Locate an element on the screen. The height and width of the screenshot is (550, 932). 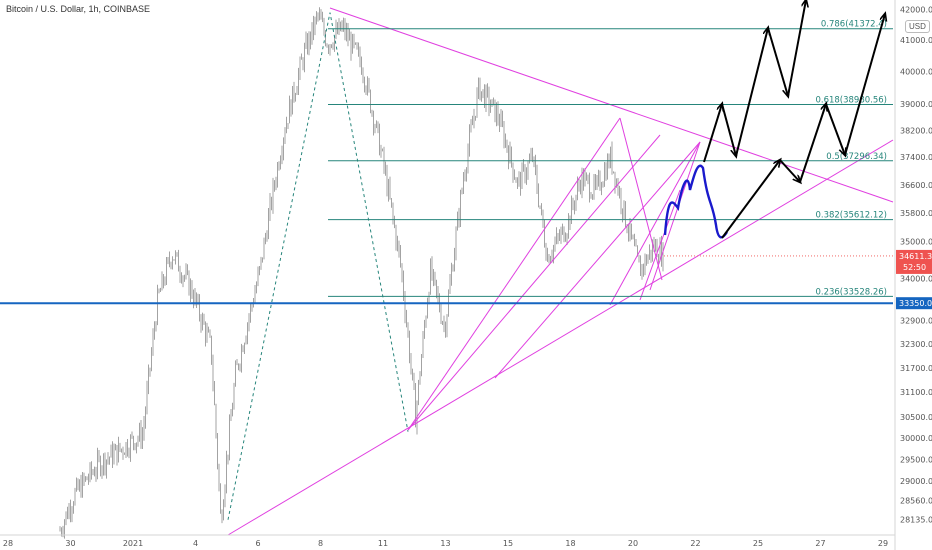
time-tick-label: 28 is located at coordinates (8, 543).